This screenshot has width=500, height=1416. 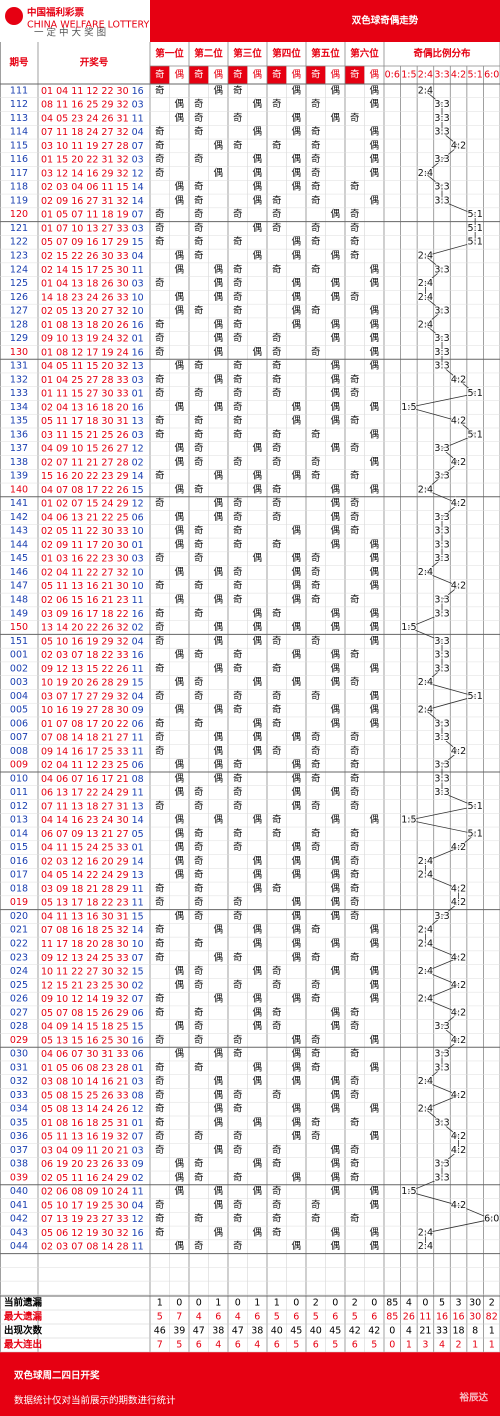 What do you see at coordinates (92, 916) in the screenshot?
I see `numbers: 04 11 13 16 30 31 15` at bounding box center [92, 916].